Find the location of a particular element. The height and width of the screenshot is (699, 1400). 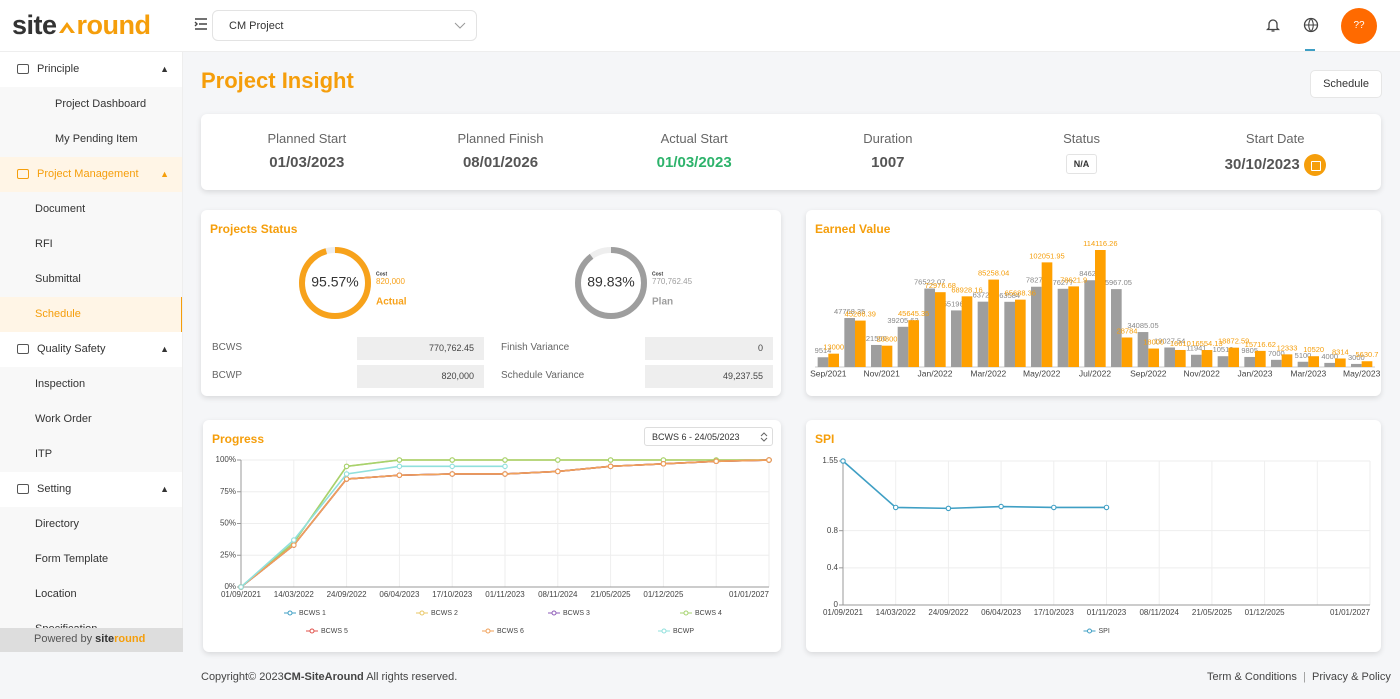

summary-item: Start Date 30/10/2023 is located at coordinates (1275, 152).